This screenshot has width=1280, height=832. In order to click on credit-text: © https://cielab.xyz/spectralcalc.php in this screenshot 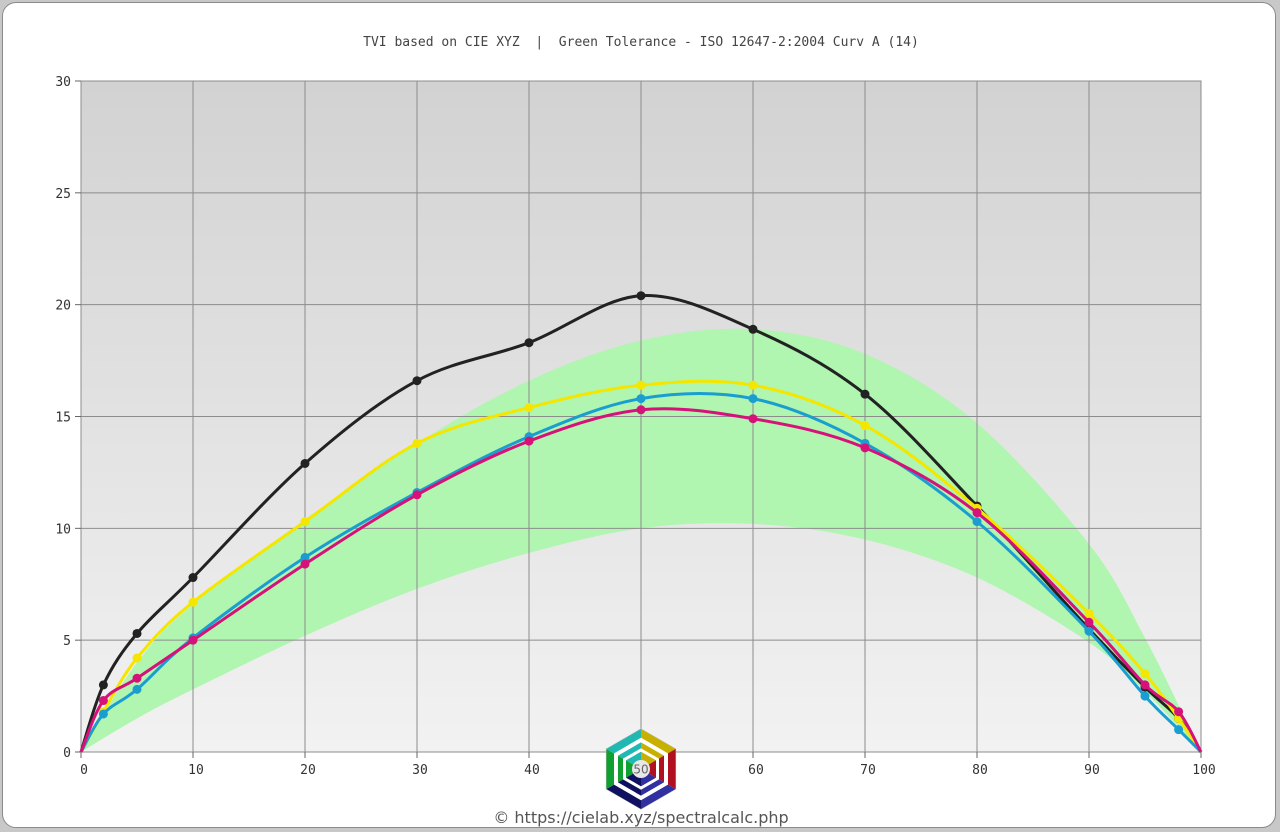, I will do `click(640, 817)`.